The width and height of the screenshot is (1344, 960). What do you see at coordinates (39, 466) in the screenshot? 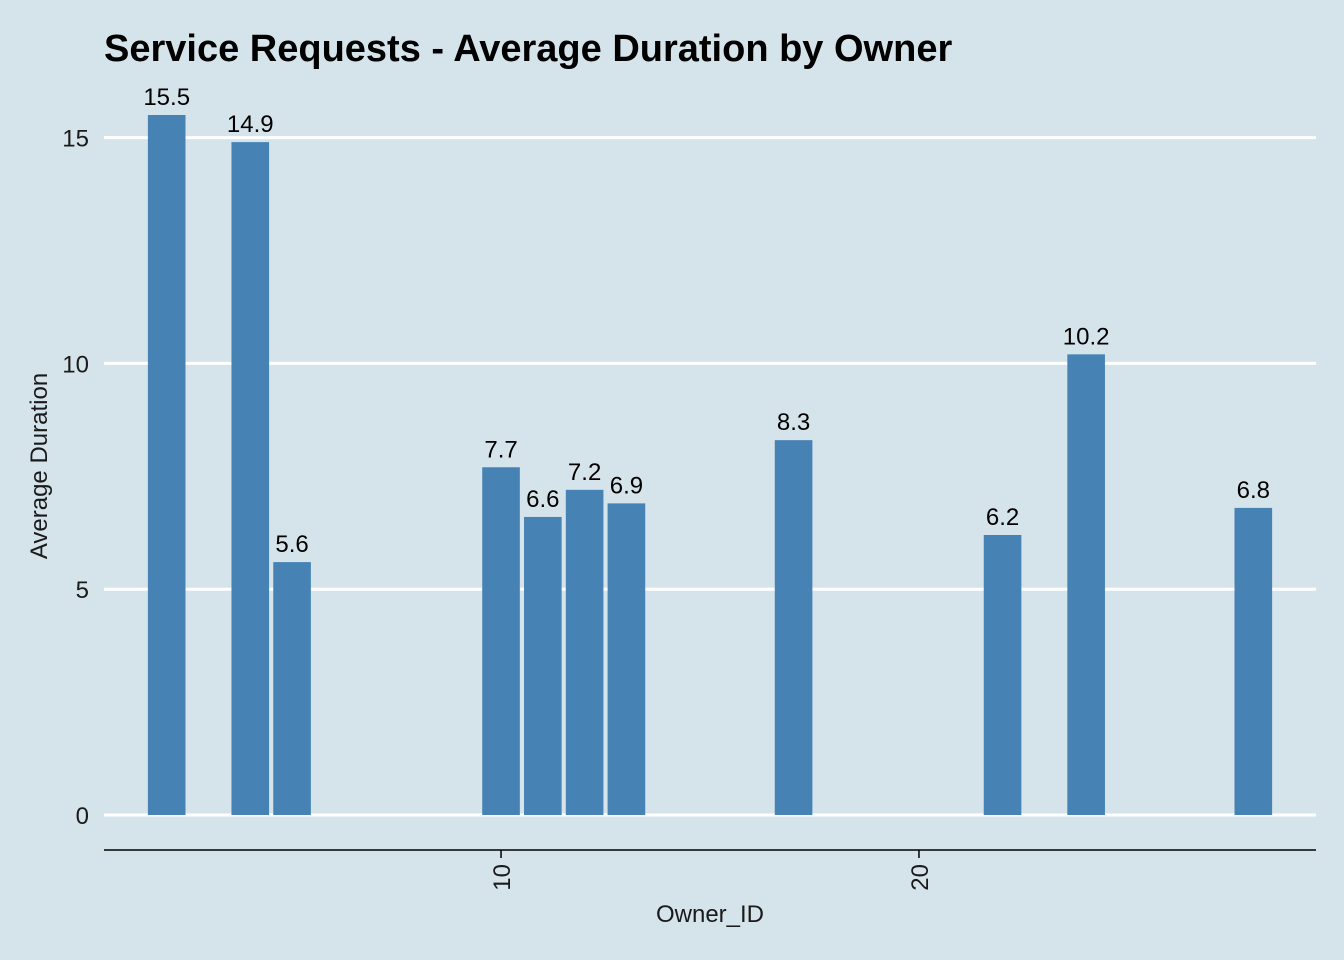
I see `y-axis-title: Average Duration` at bounding box center [39, 466].